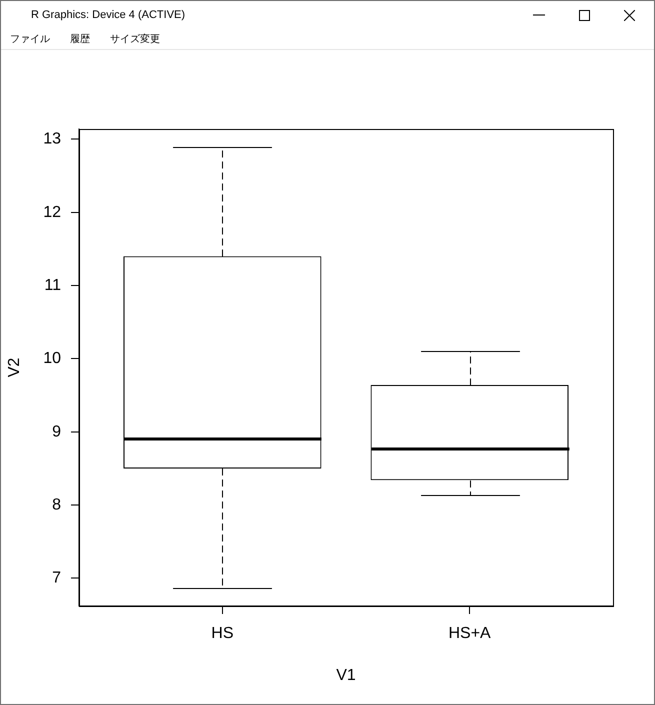 The height and width of the screenshot is (705, 655). I want to click on text: 履歴, so click(80, 40).